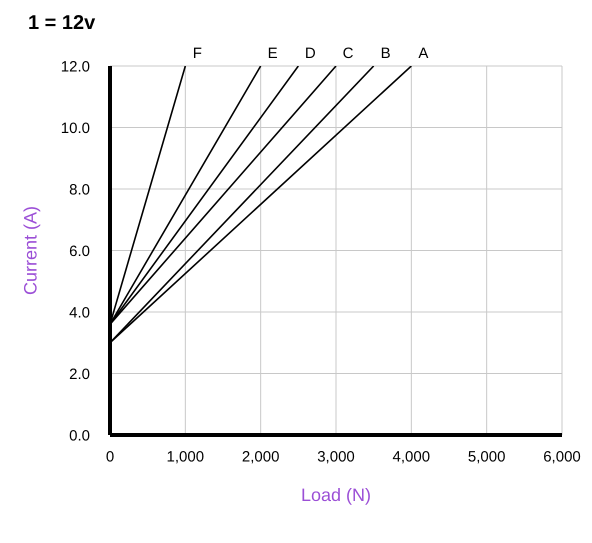  I want to click on y-axis-title: Current (A), so click(30, 251).